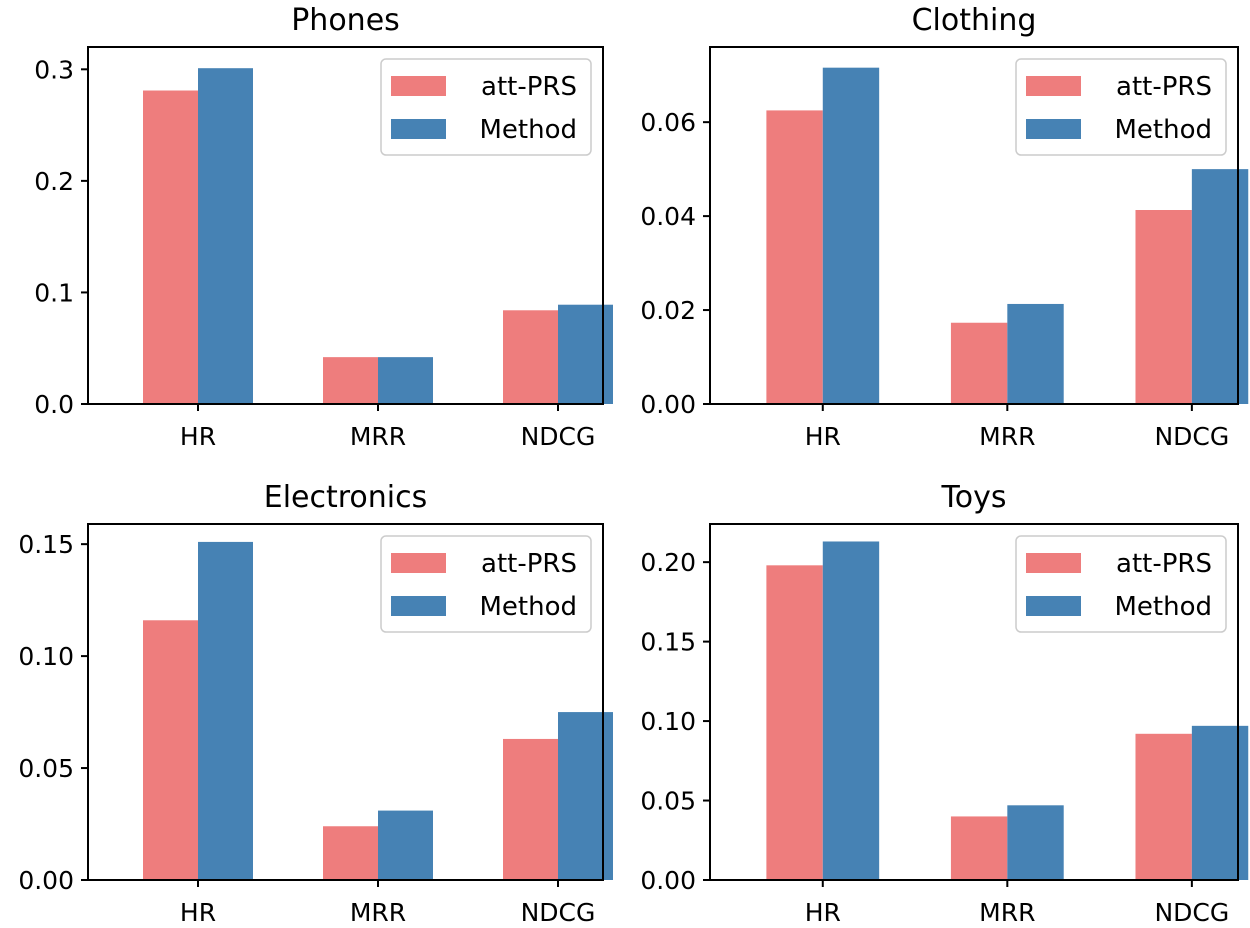 This screenshot has width=1250, height=928. Describe the element at coordinates (974, 20) in the screenshot. I see `panel-title: Clothing` at that location.